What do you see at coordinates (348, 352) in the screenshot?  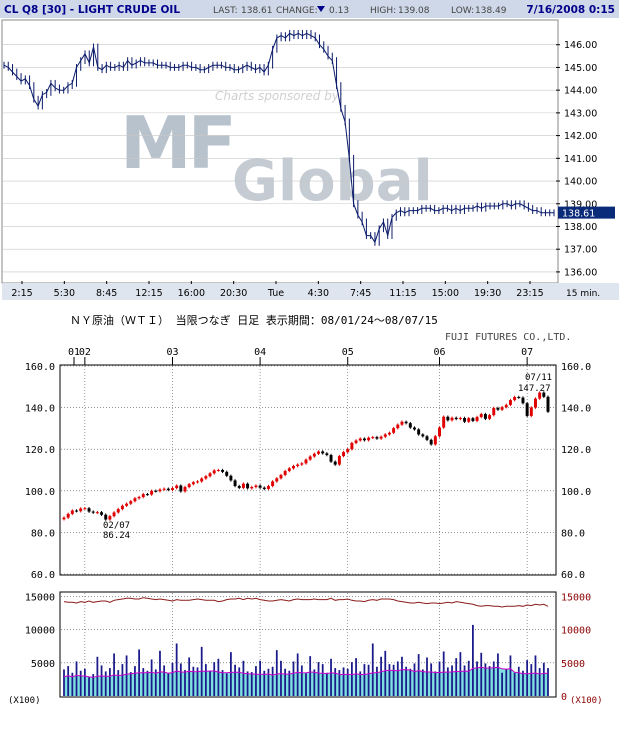 I see `month-tick-label: 05` at bounding box center [348, 352].